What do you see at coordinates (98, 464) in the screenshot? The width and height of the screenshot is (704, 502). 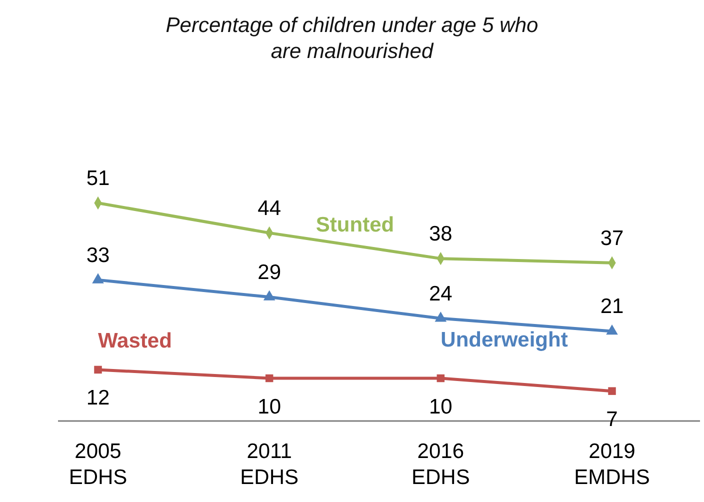 I see `x-tick-label: 2005 EDHS` at bounding box center [98, 464].